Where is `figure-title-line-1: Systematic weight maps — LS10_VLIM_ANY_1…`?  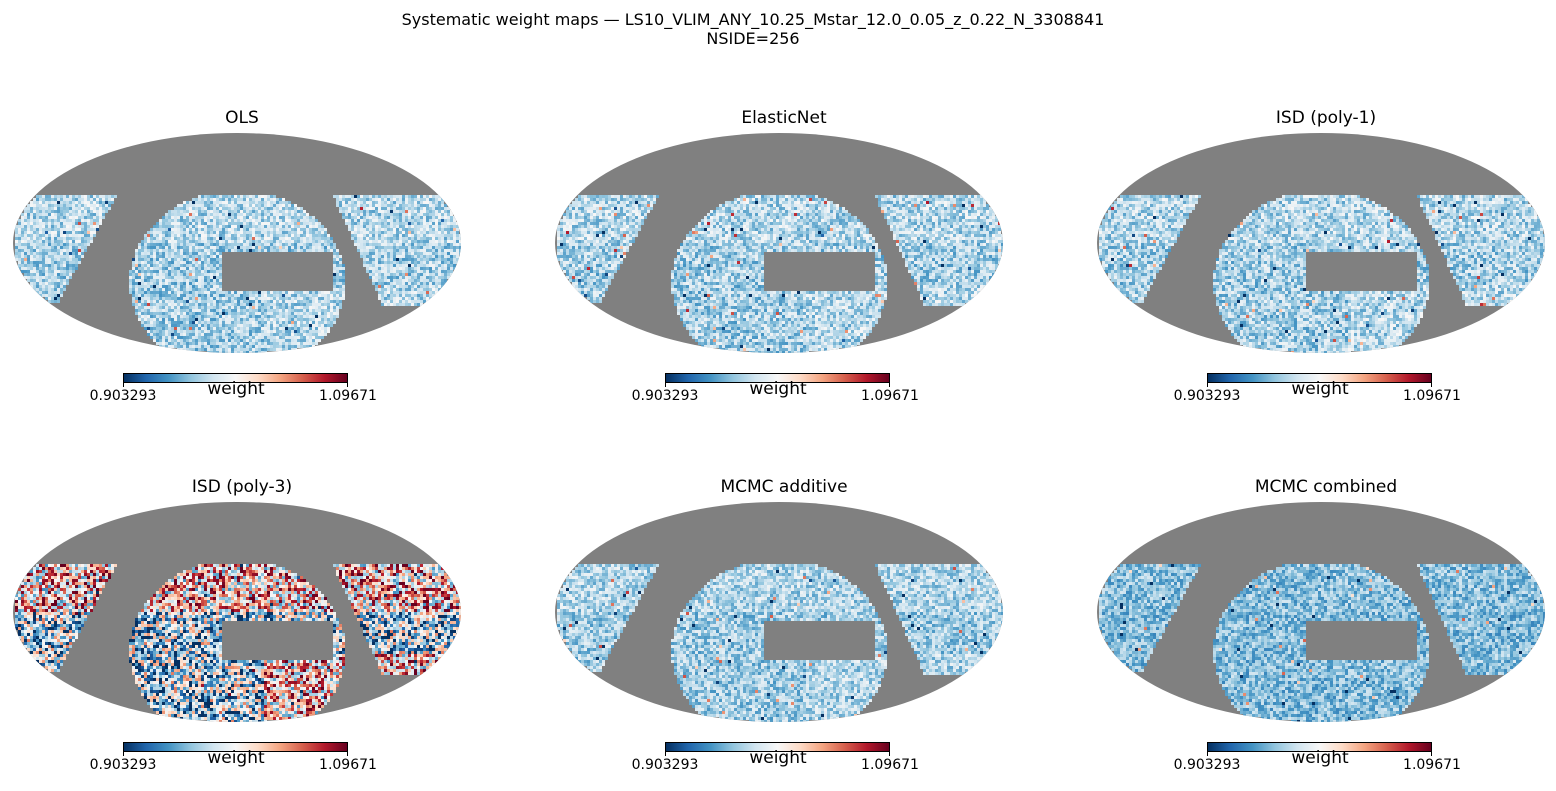
figure-title-line-1: Systematic weight maps — LS10_VLIM_ANY_1… is located at coordinates (753, 19).